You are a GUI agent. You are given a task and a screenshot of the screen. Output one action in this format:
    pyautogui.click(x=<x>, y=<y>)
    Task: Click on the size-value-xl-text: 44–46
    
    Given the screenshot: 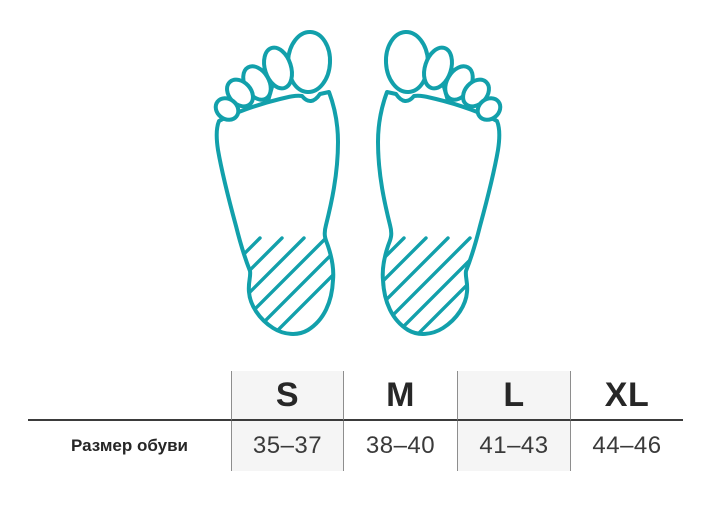 What is the action you would take?
    pyautogui.click(x=627, y=445)
    